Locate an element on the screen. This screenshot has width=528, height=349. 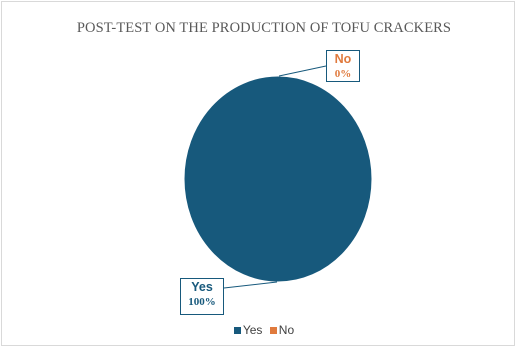
data-label-no-category: No is located at coordinates (343, 59).